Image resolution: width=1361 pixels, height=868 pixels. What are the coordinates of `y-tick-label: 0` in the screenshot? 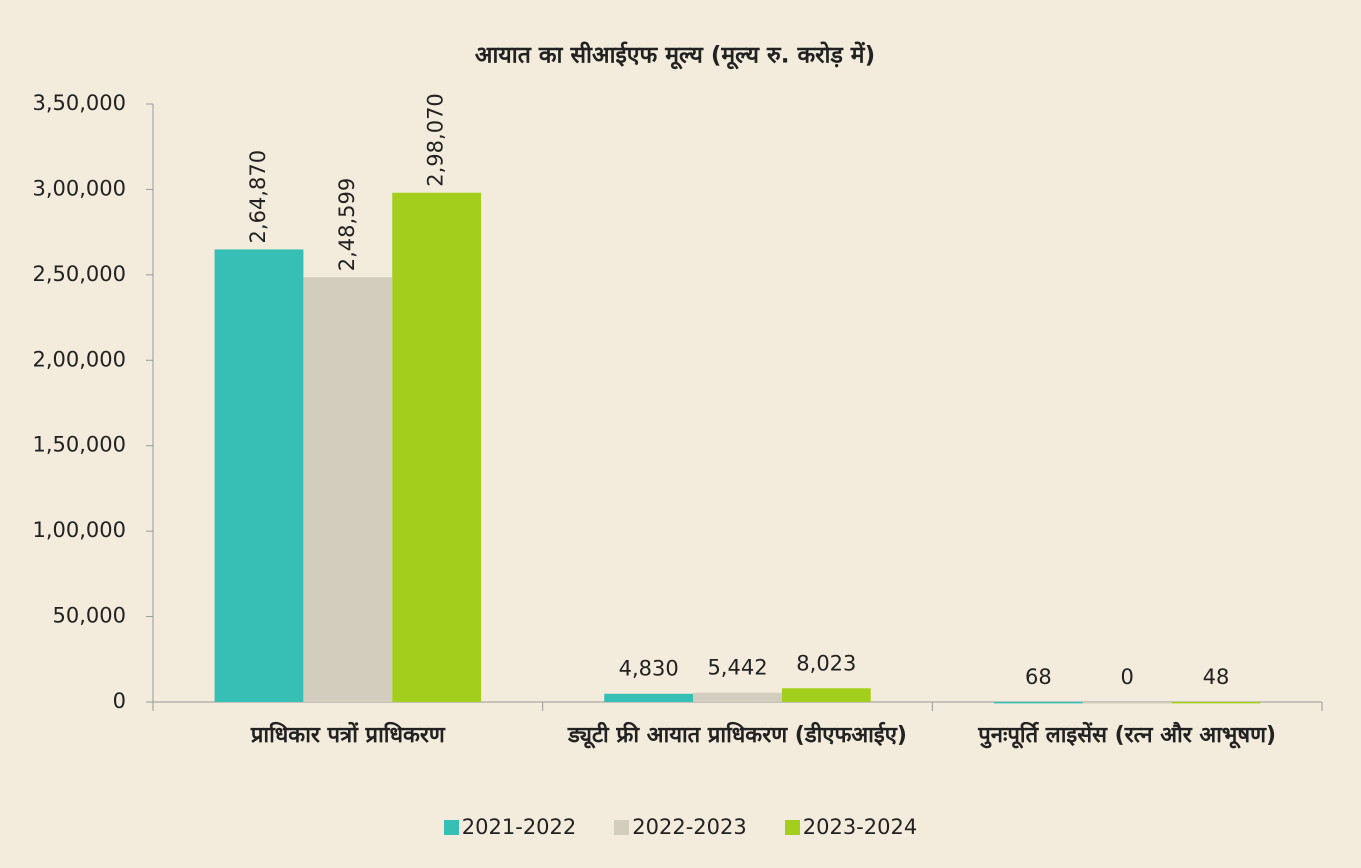 It's located at (119, 701).